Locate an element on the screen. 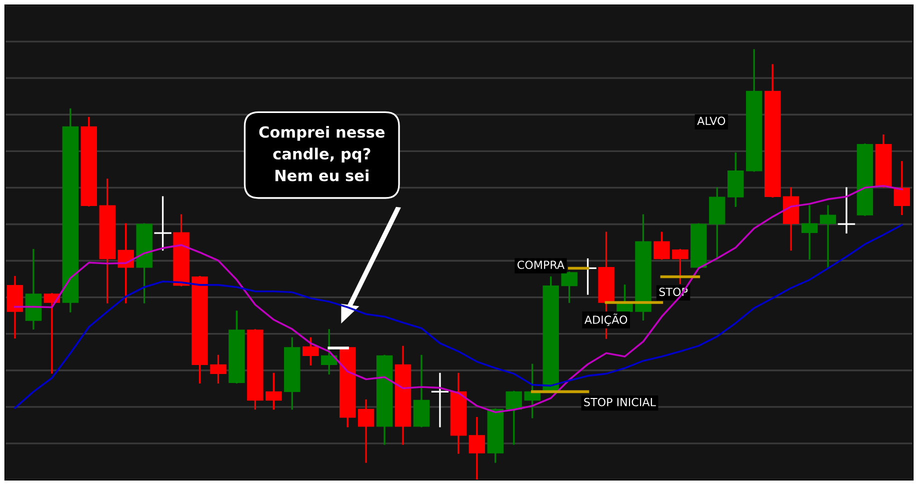  annotation: COMPRA is located at coordinates (541, 264).